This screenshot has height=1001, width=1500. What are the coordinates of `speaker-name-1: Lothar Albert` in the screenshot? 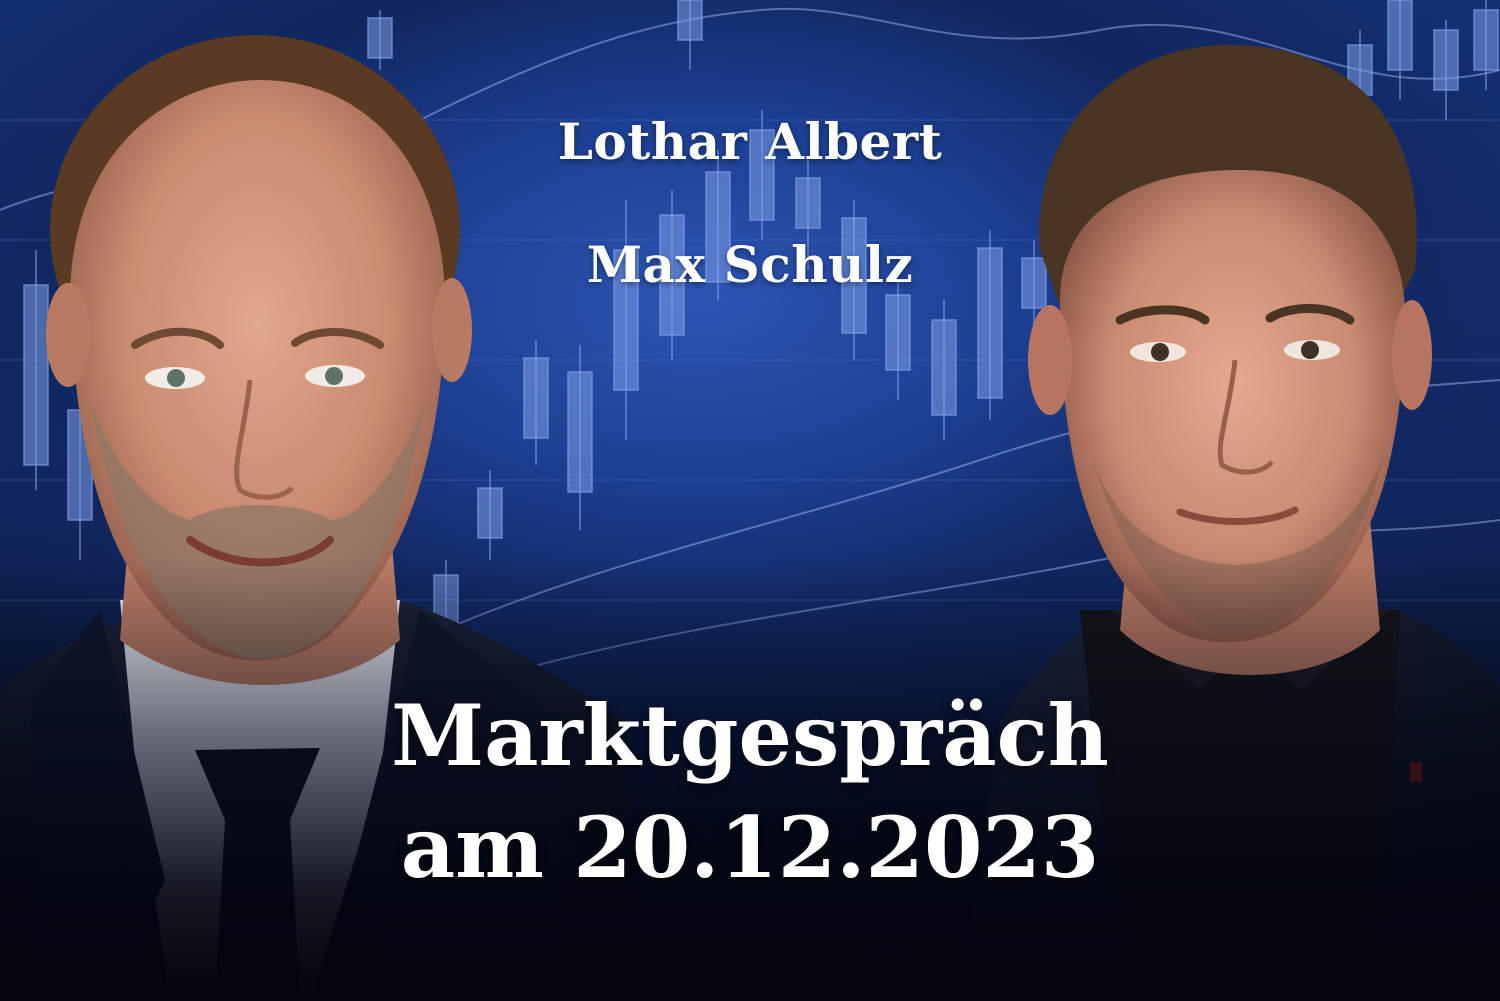 It's located at (750, 141).